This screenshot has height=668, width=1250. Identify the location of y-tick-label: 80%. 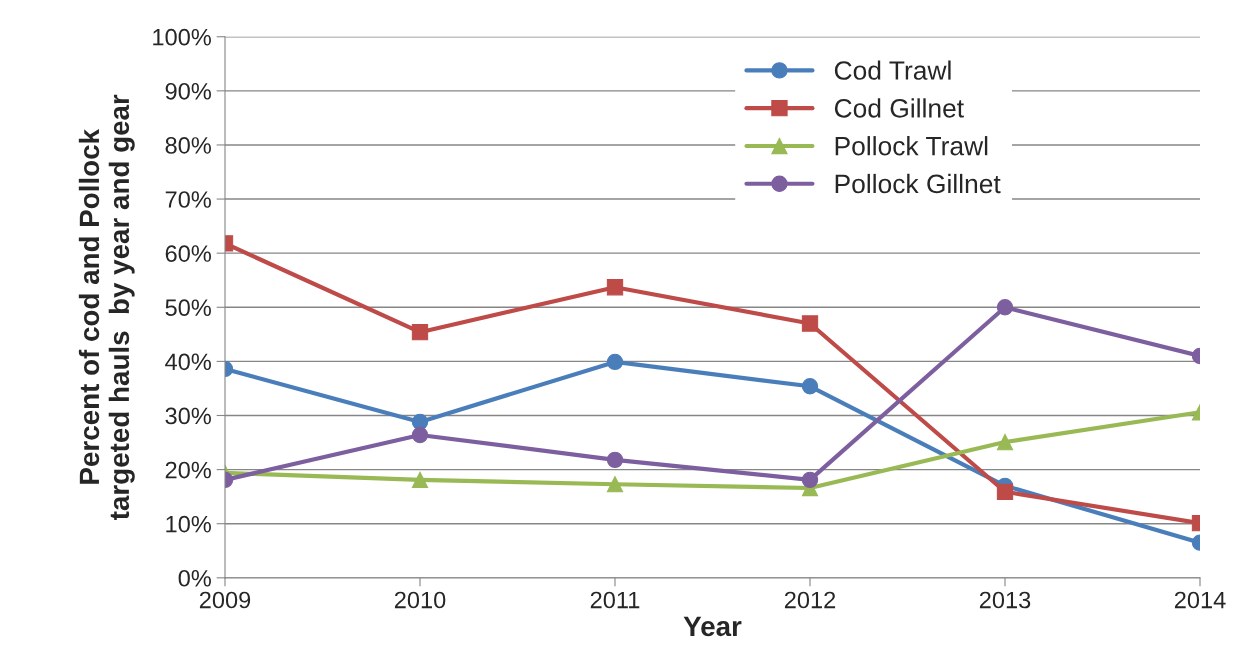
(188, 145).